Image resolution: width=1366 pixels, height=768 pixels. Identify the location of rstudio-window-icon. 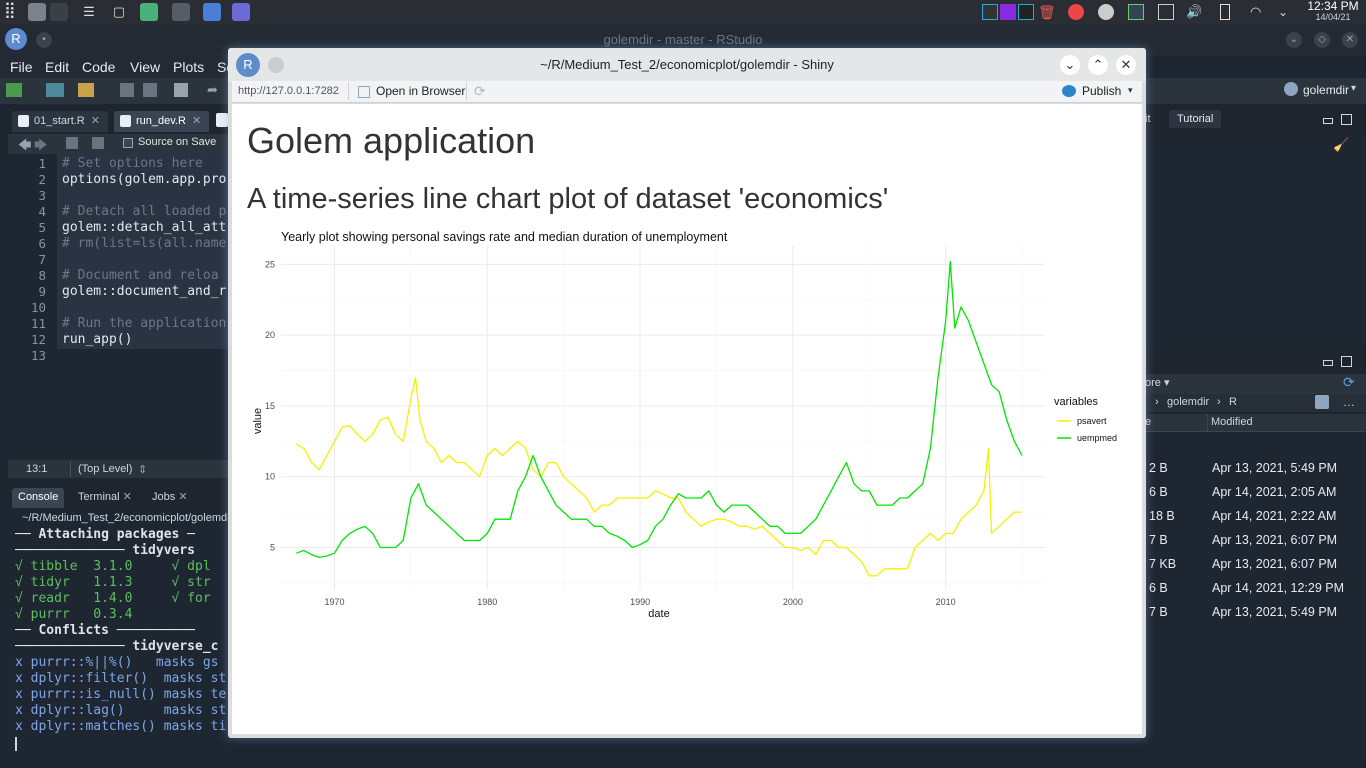
(241, 12).